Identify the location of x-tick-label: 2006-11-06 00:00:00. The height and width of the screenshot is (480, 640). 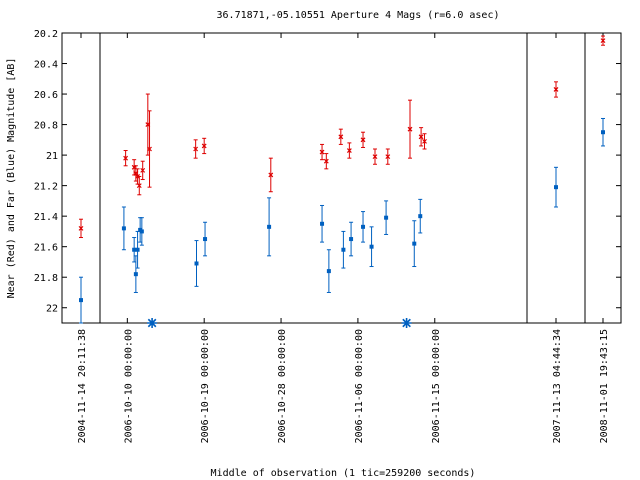
(359, 386).